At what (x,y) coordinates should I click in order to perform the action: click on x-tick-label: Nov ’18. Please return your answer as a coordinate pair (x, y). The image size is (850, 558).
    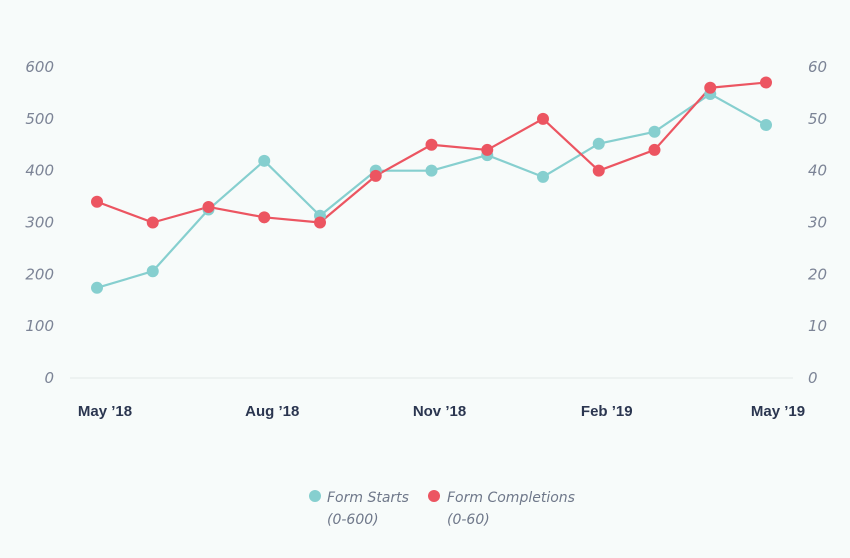
    Looking at the image, I should click on (439, 411).